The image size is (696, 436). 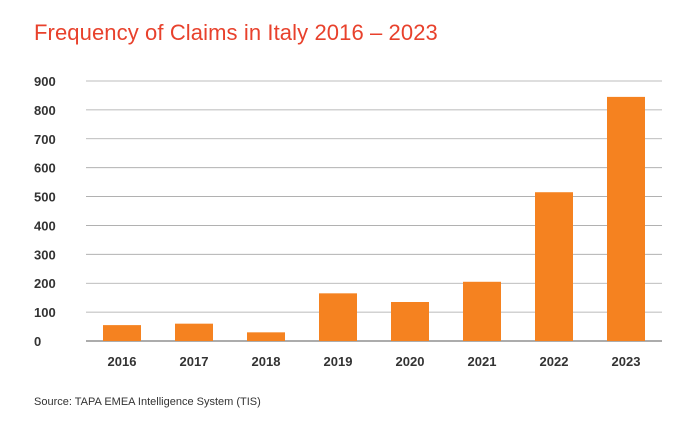 What do you see at coordinates (410, 361) in the screenshot?
I see `x-tick-label: 2020` at bounding box center [410, 361].